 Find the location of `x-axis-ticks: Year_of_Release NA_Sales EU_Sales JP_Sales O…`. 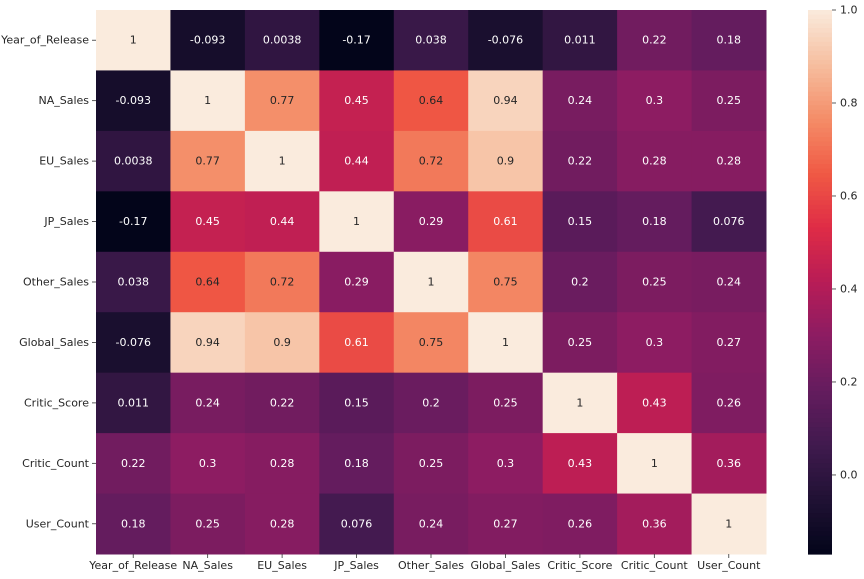

x-axis-ticks: Year_of_Release NA_Sales EU_Sales JP_Sales O… is located at coordinates (424, 563).